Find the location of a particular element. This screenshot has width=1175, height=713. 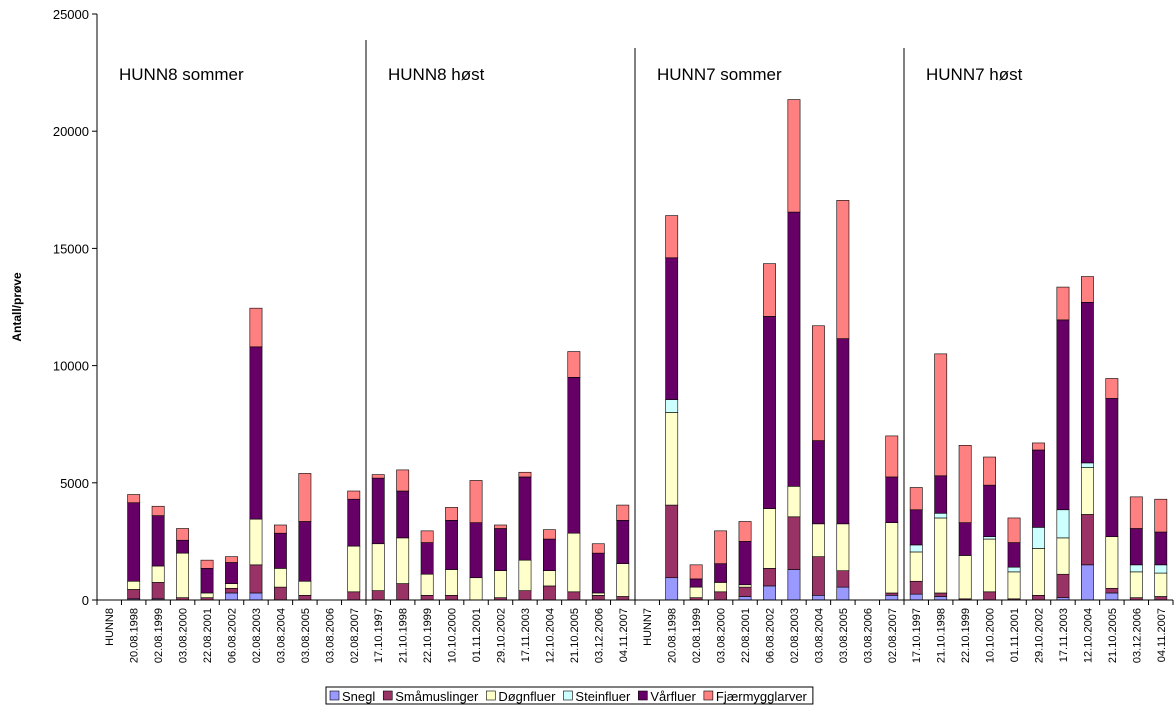

x-tick-label: 22.10.1999 is located at coordinates (966, 635).